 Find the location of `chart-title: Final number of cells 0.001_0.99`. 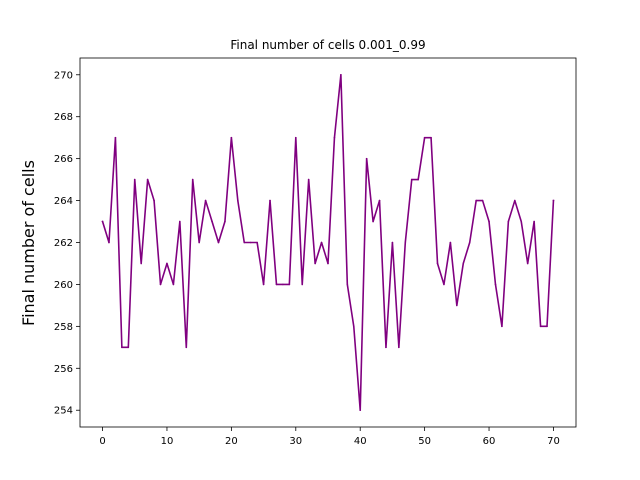

chart-title: Final number of cells 0.001_0.99 is located at coordinates (327, 45).